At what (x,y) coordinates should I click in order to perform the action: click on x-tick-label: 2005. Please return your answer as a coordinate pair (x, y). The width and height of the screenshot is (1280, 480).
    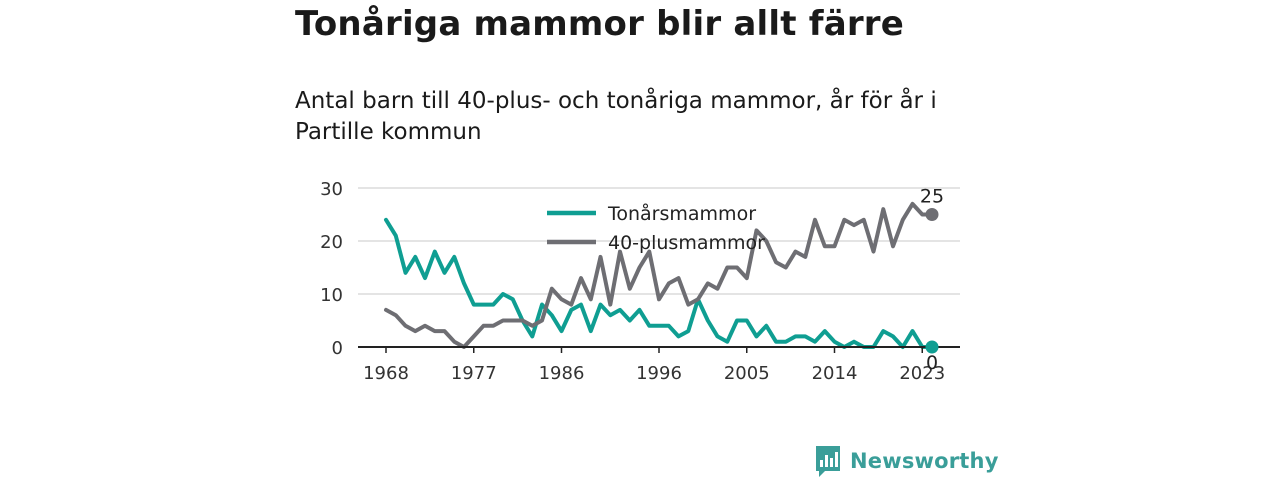
    Looking at the image, I should click on (747, 373).